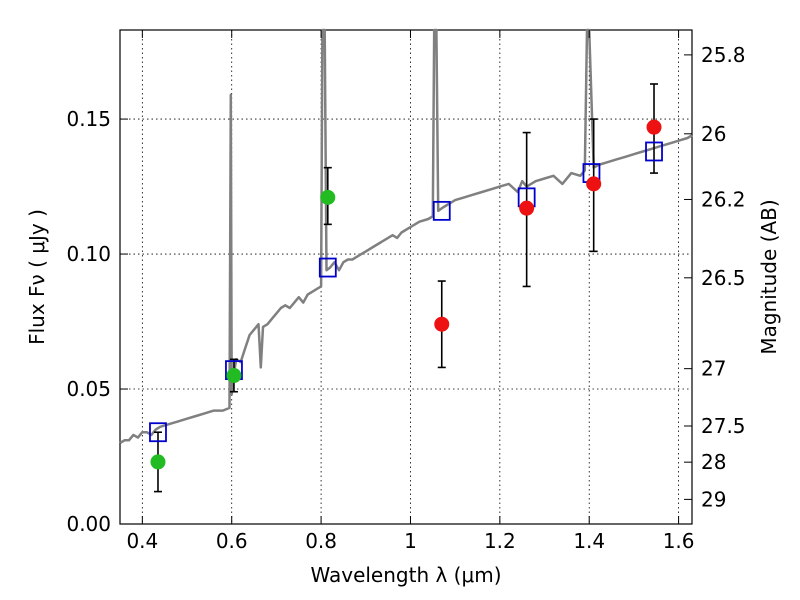 This screenshot has height=600, width=800. What do you see at coordinates (142, 541) in the screenshot?
I see `x-tick-label: 0.4` at bounding box center [142, 541].